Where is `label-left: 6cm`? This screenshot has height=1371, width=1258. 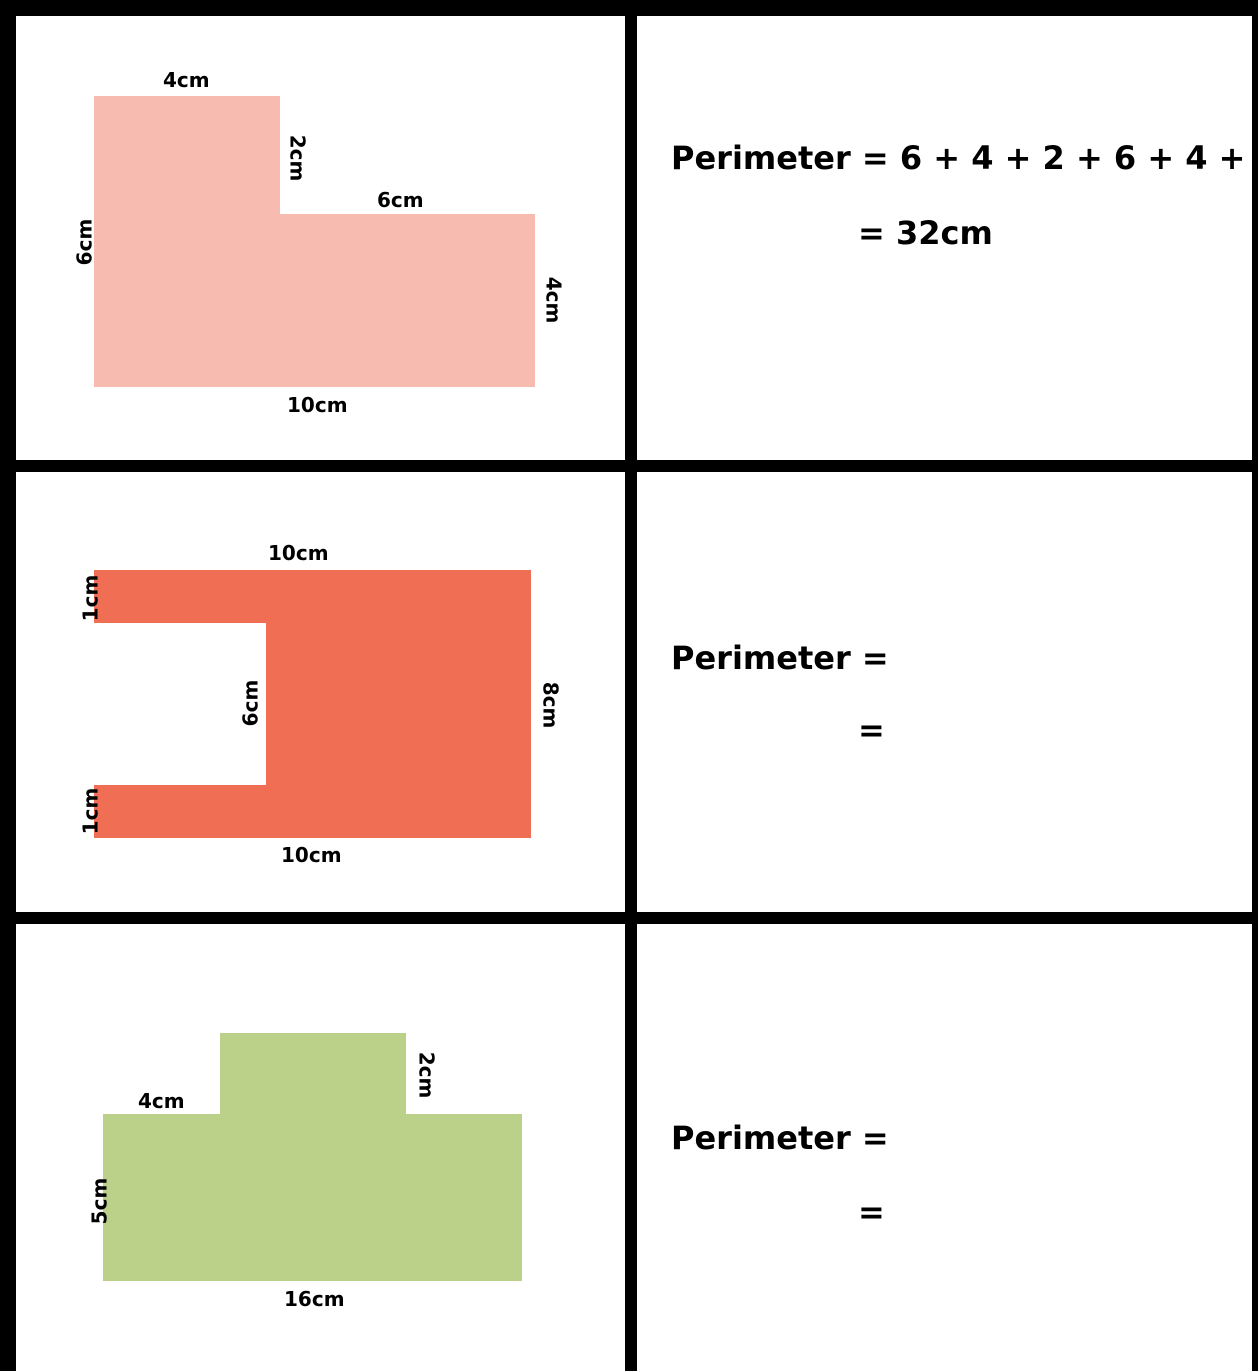
label-left: 6cm is located at coordinates (84, 242).